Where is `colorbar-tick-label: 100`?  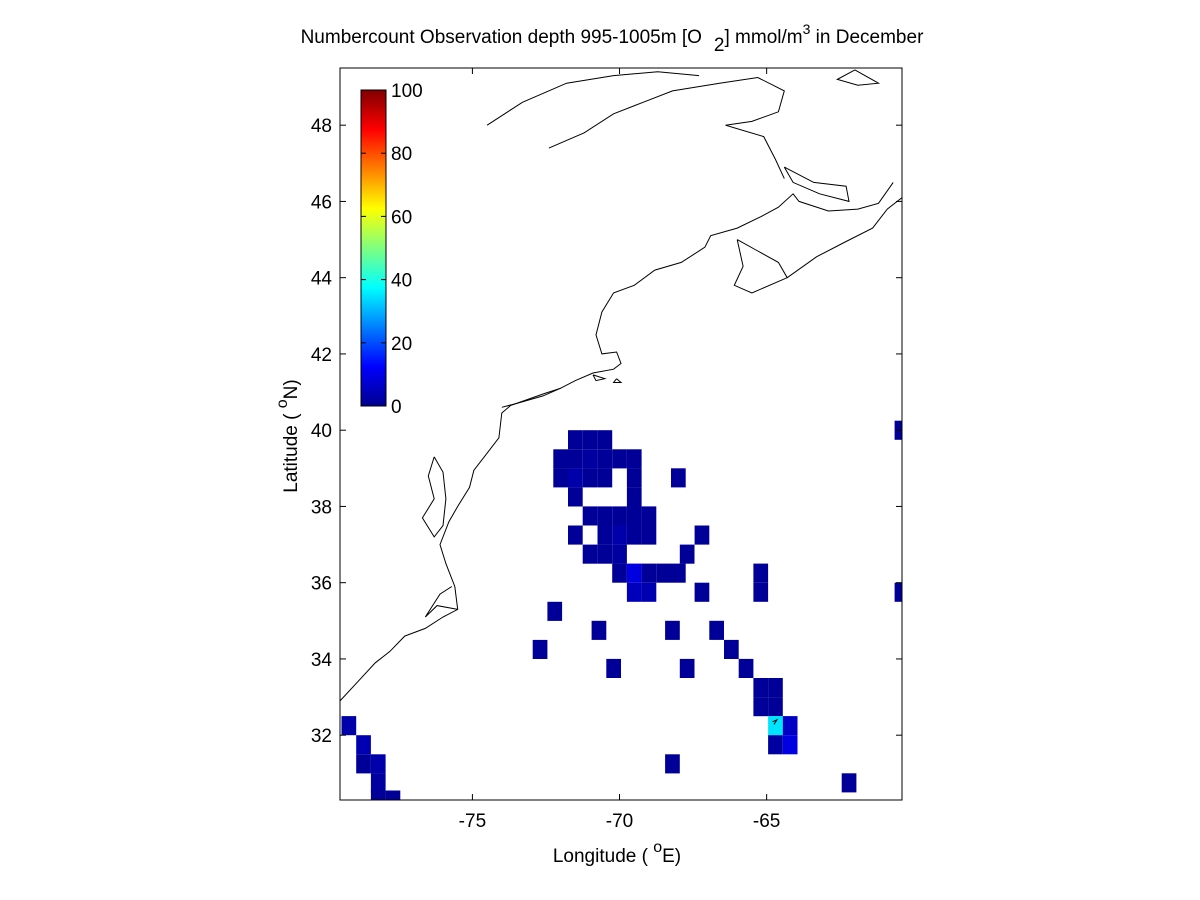
colorbar-tick-label: 100 is located at coordinates (407, 91).